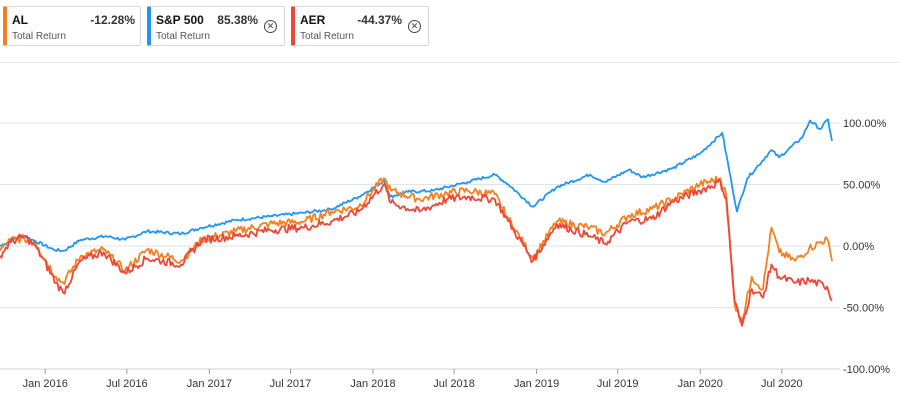 Image resolution: width=900 pixels, height=402 pixels. What do you see at coordinates (237, 20) in the screenshot?
I see `legend-value: 85.38%` at bounding box center [237, 20].